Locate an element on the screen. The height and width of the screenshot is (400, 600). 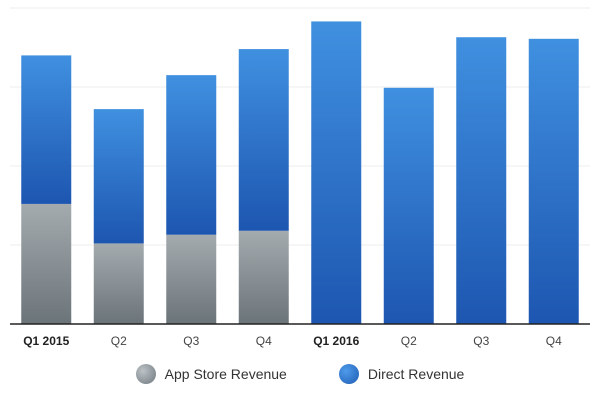
legend-item-direct: Direct Revenue is located at coordinates (401, 374).